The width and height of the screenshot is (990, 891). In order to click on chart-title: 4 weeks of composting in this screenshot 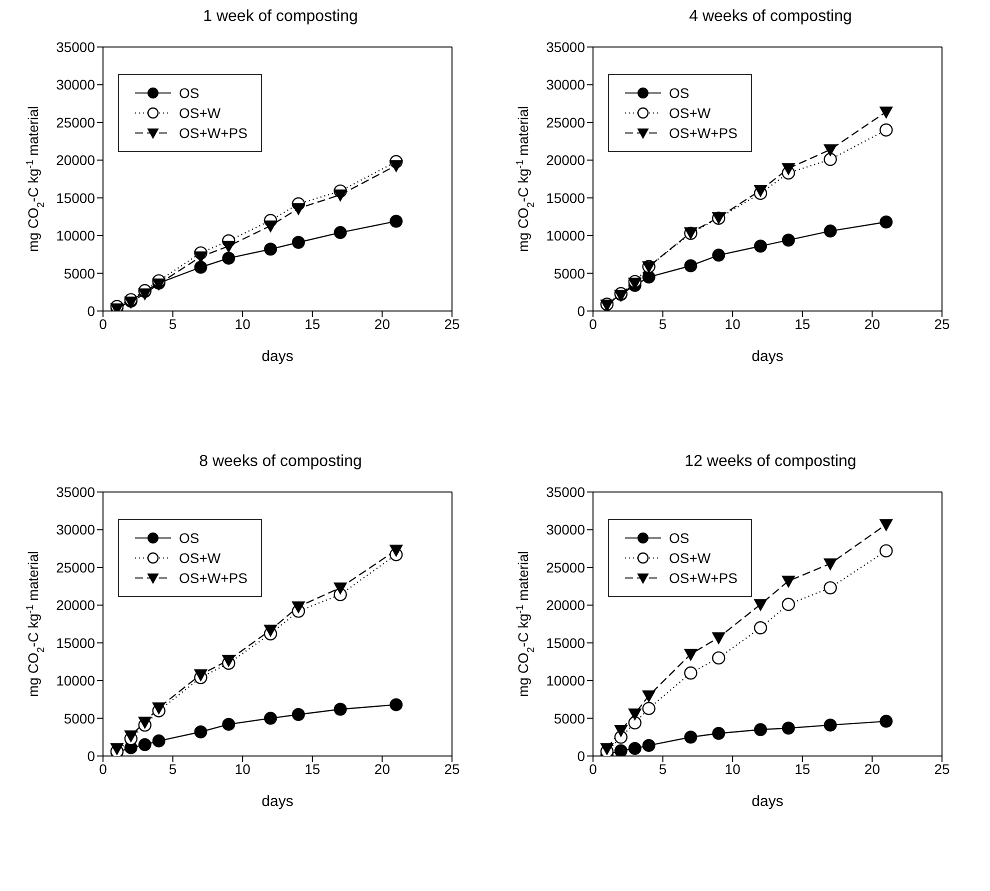, I will do `click(770, 17)`.